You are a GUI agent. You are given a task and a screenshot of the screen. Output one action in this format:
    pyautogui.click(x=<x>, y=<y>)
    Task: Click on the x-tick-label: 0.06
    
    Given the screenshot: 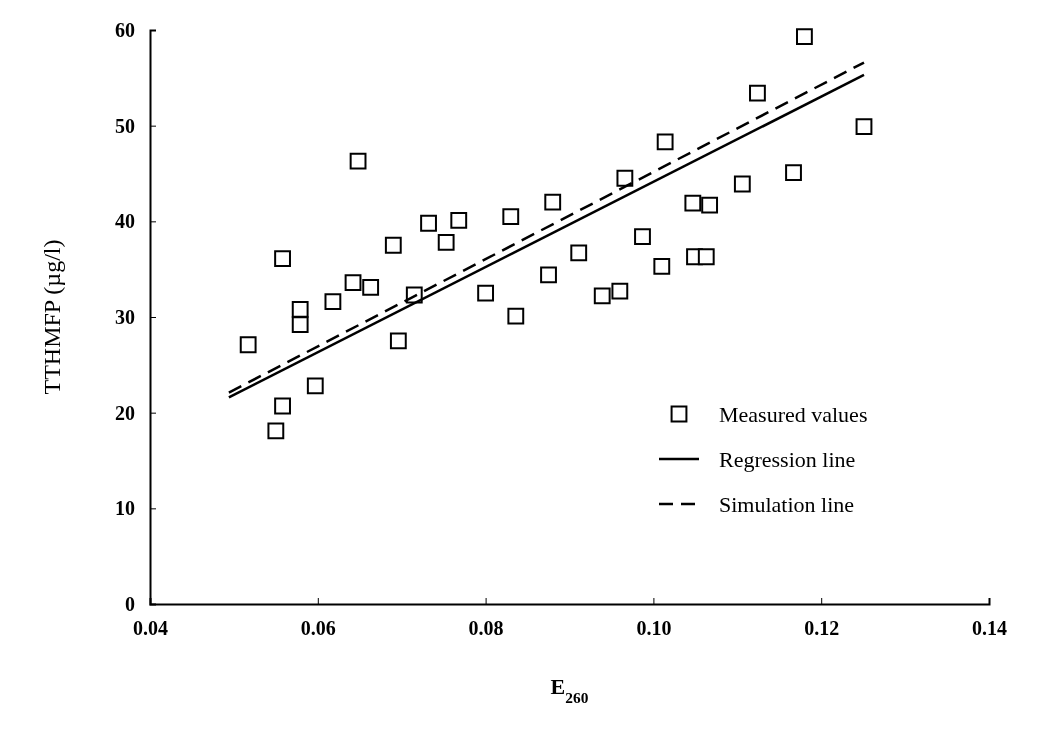 What is the action you would take?
    pyautogui.click(x=318, y=628)
    